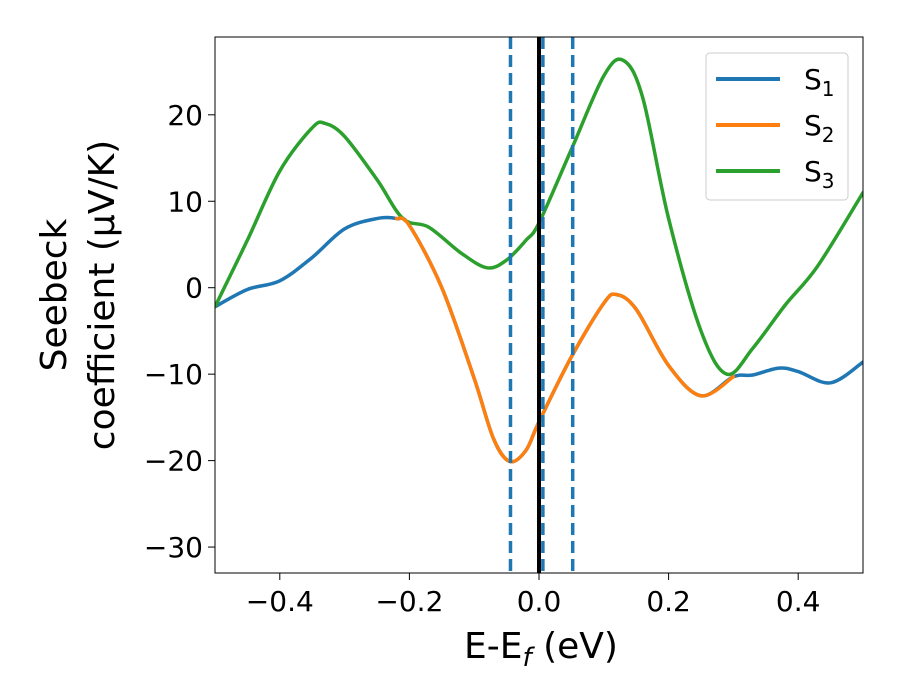  What do you see at coordinates (280, 601) in the screenshot?
I see `x-tick-label: −0.4` at bounding box center [280, 601].